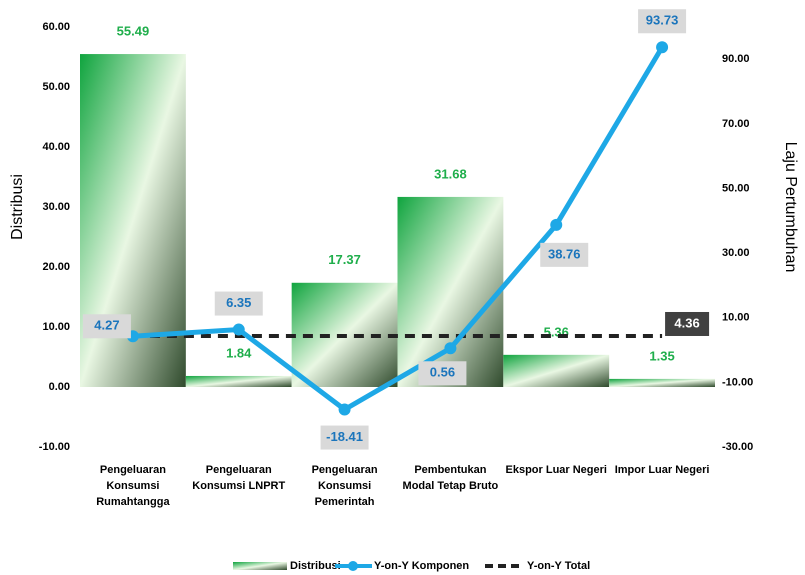 This screenshot has height=575, width=805. What do you see at coordinates (56, 267) in the screenshot?
I see `y-tick-label: 20.00` at bounding box center [56, 267].